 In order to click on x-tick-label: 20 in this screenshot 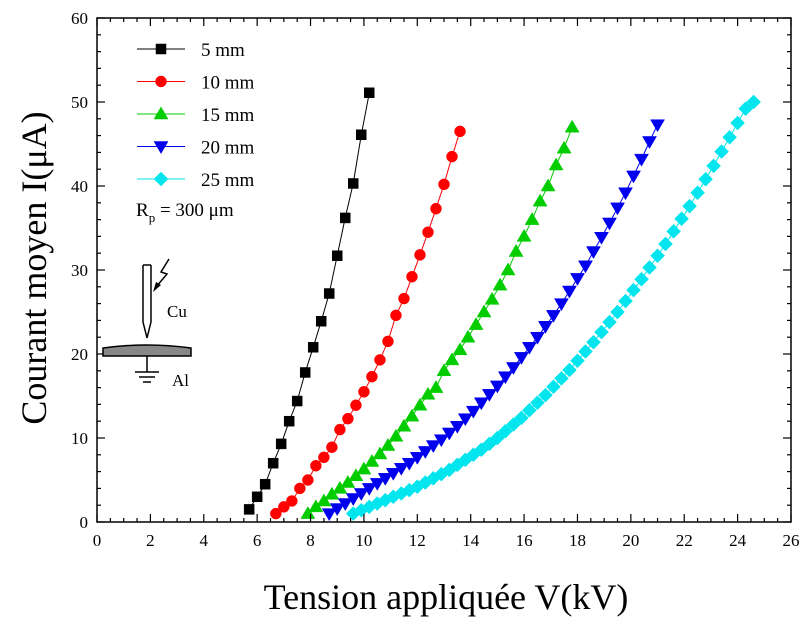, I will do `click(630, 540)`.